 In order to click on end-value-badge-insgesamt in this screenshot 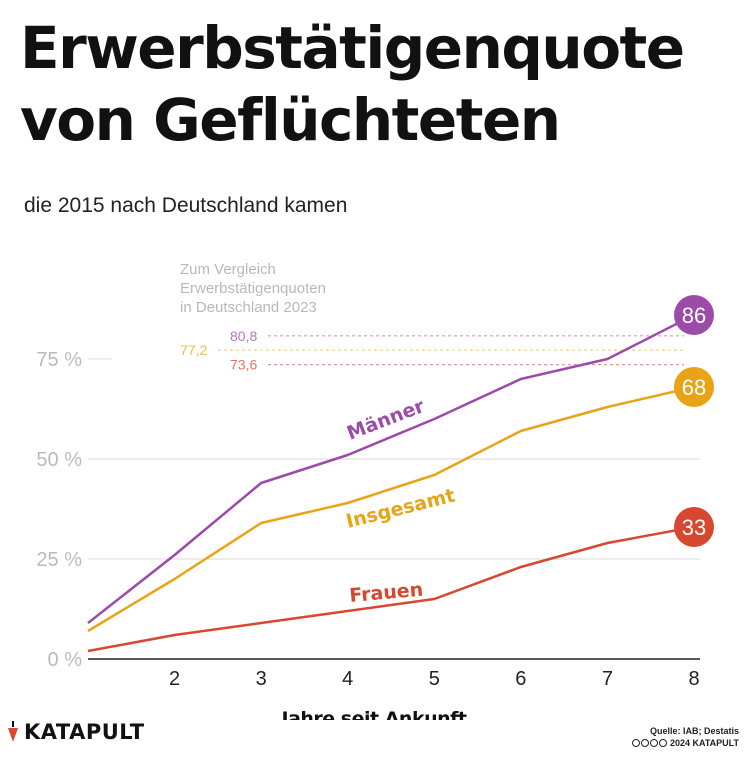, I will do `click(694, 387)`.